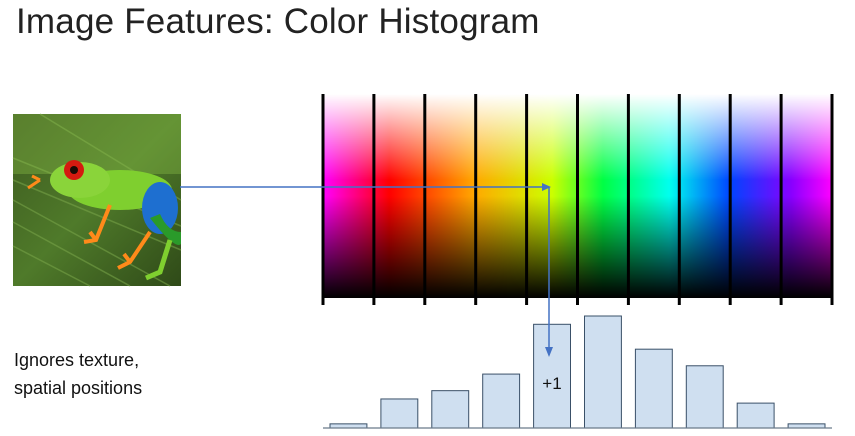 The height and width of the screenshot is (436, 855). I want to click on slide-title: Image Features: Color Histogram, so click(278, 21).